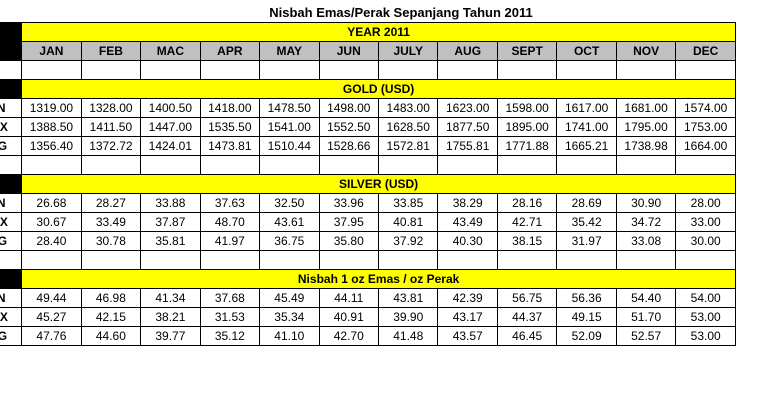 This screenshot has height=404, width=769. What do you see at coordinates (349, 336) in the screenshot?
I see `data-cell: 42.70` at bounding box center [349, 336].